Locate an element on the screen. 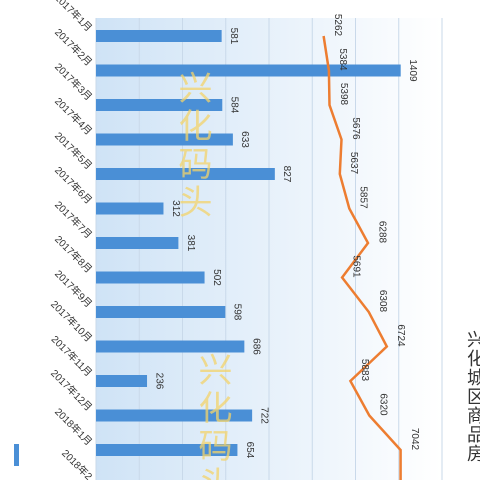 The height and width of the screenshot is (480, 480). bar-data-label: 312 is located at coordinates (175, 208).